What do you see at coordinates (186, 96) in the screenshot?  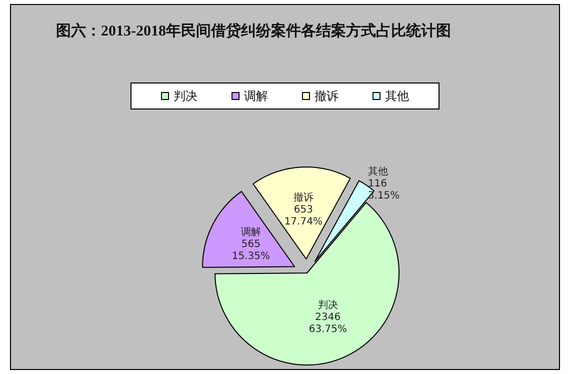 I see `legend-label: 判决` at bounding box center [186, 96].